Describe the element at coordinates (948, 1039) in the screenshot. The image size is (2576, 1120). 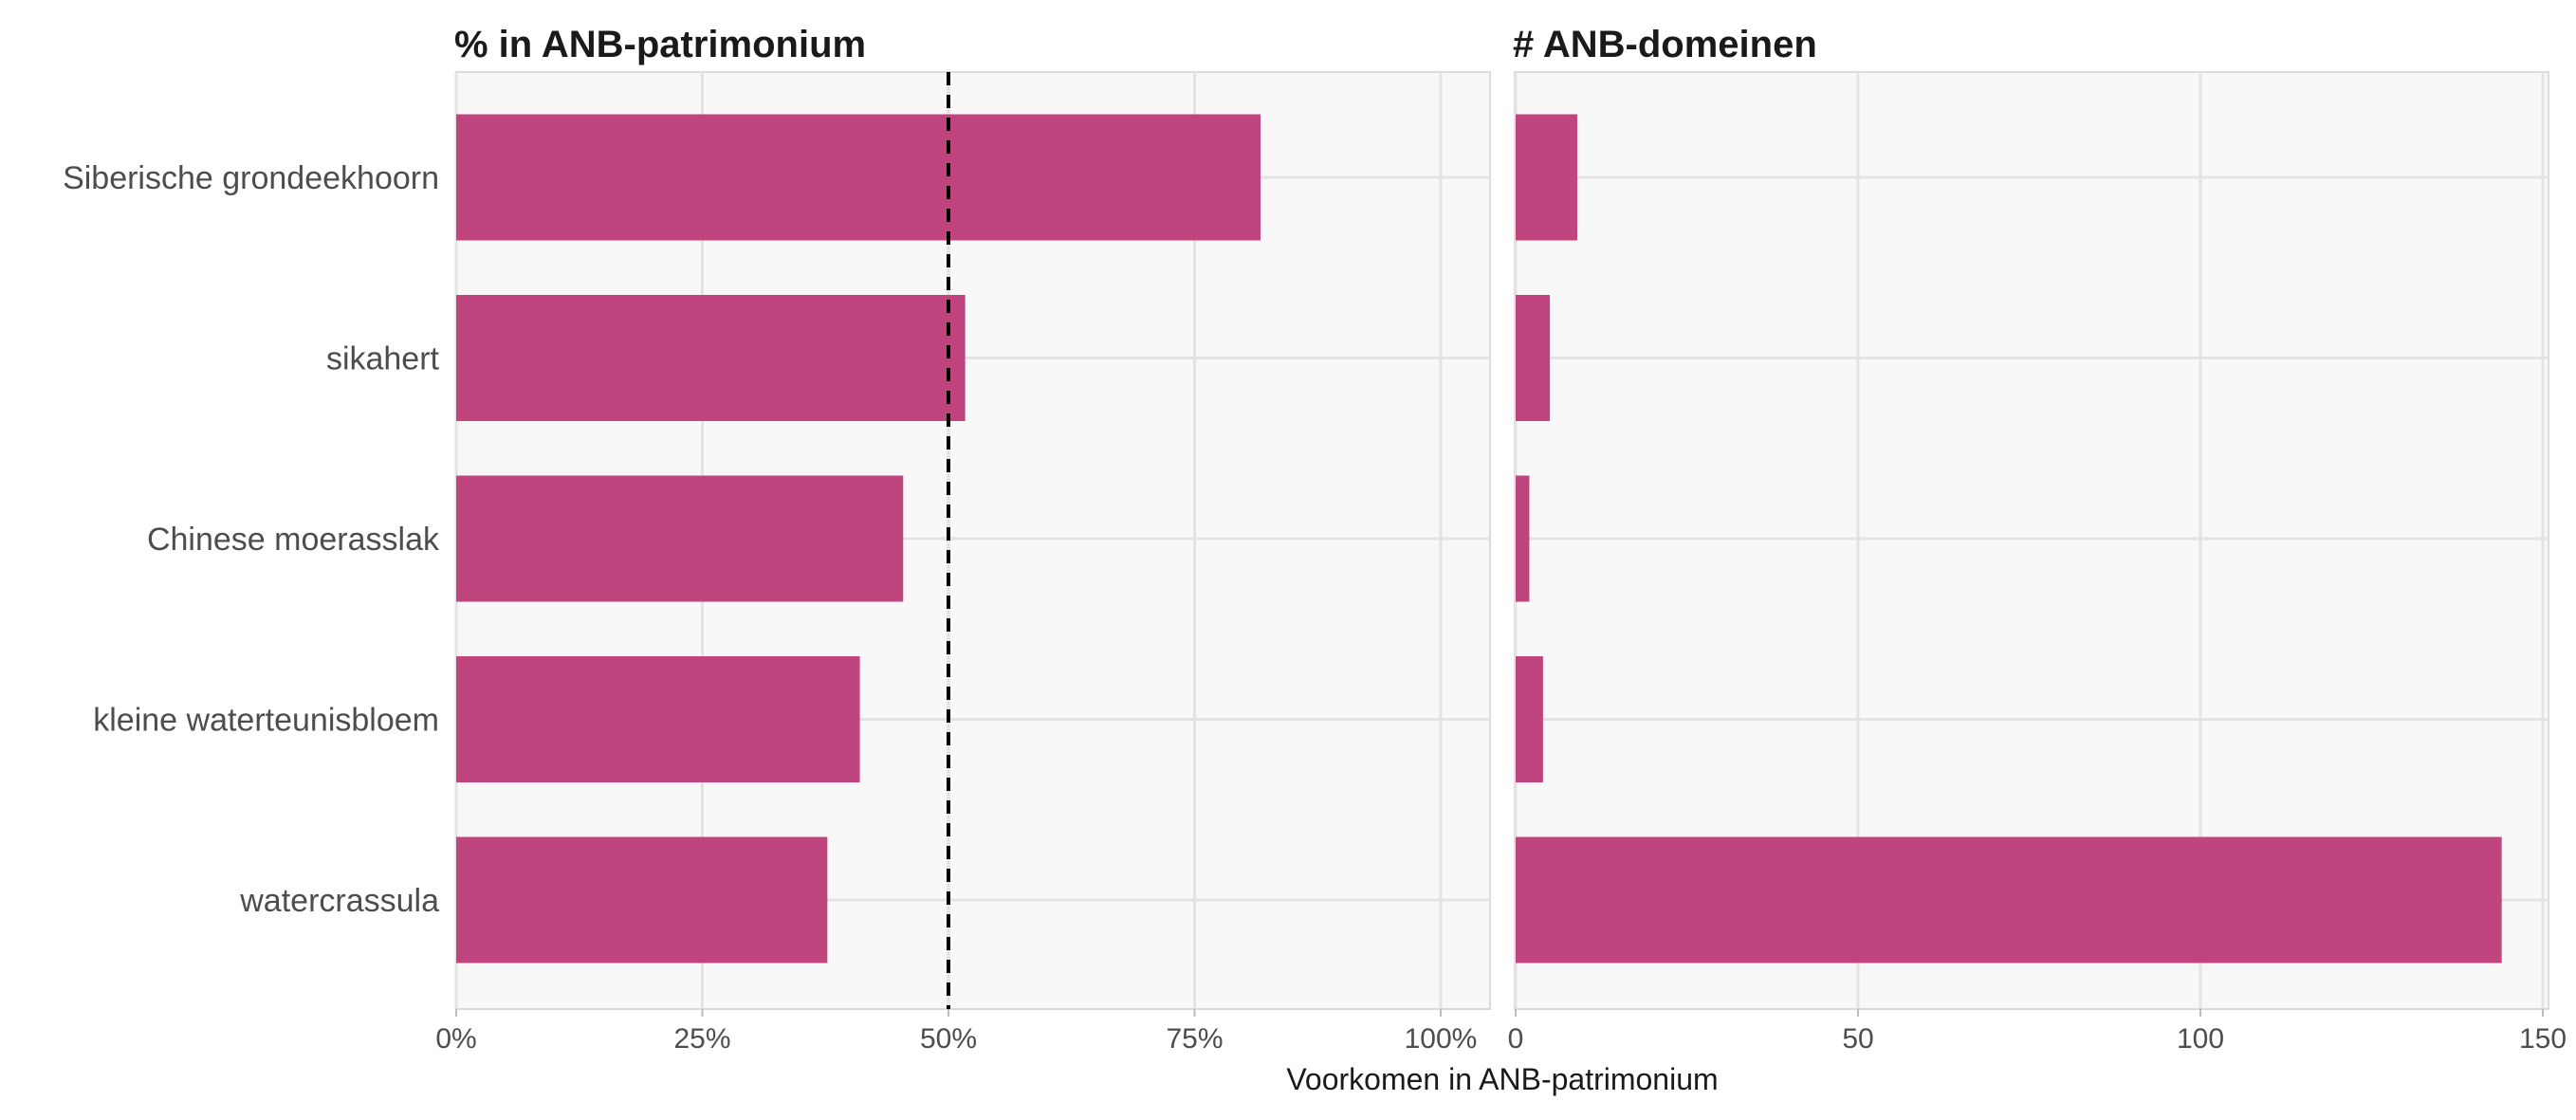
I see `x-tick-label: 50%` at that location.